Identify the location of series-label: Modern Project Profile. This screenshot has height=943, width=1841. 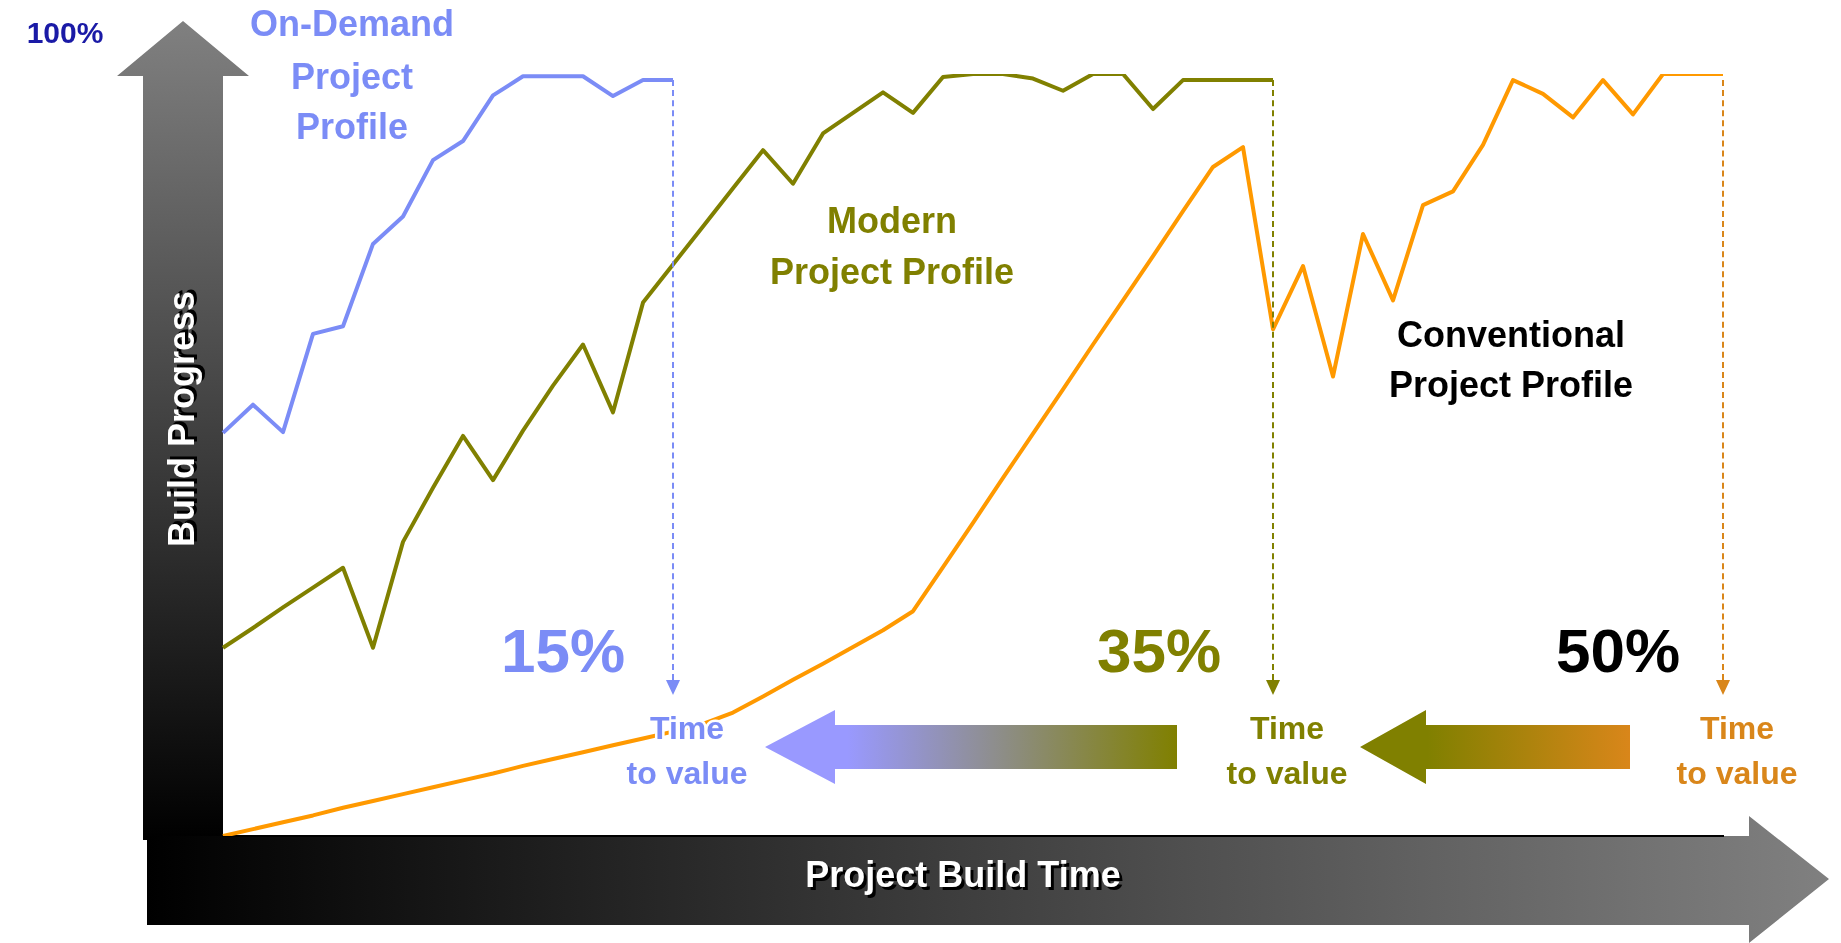
(892, 245).